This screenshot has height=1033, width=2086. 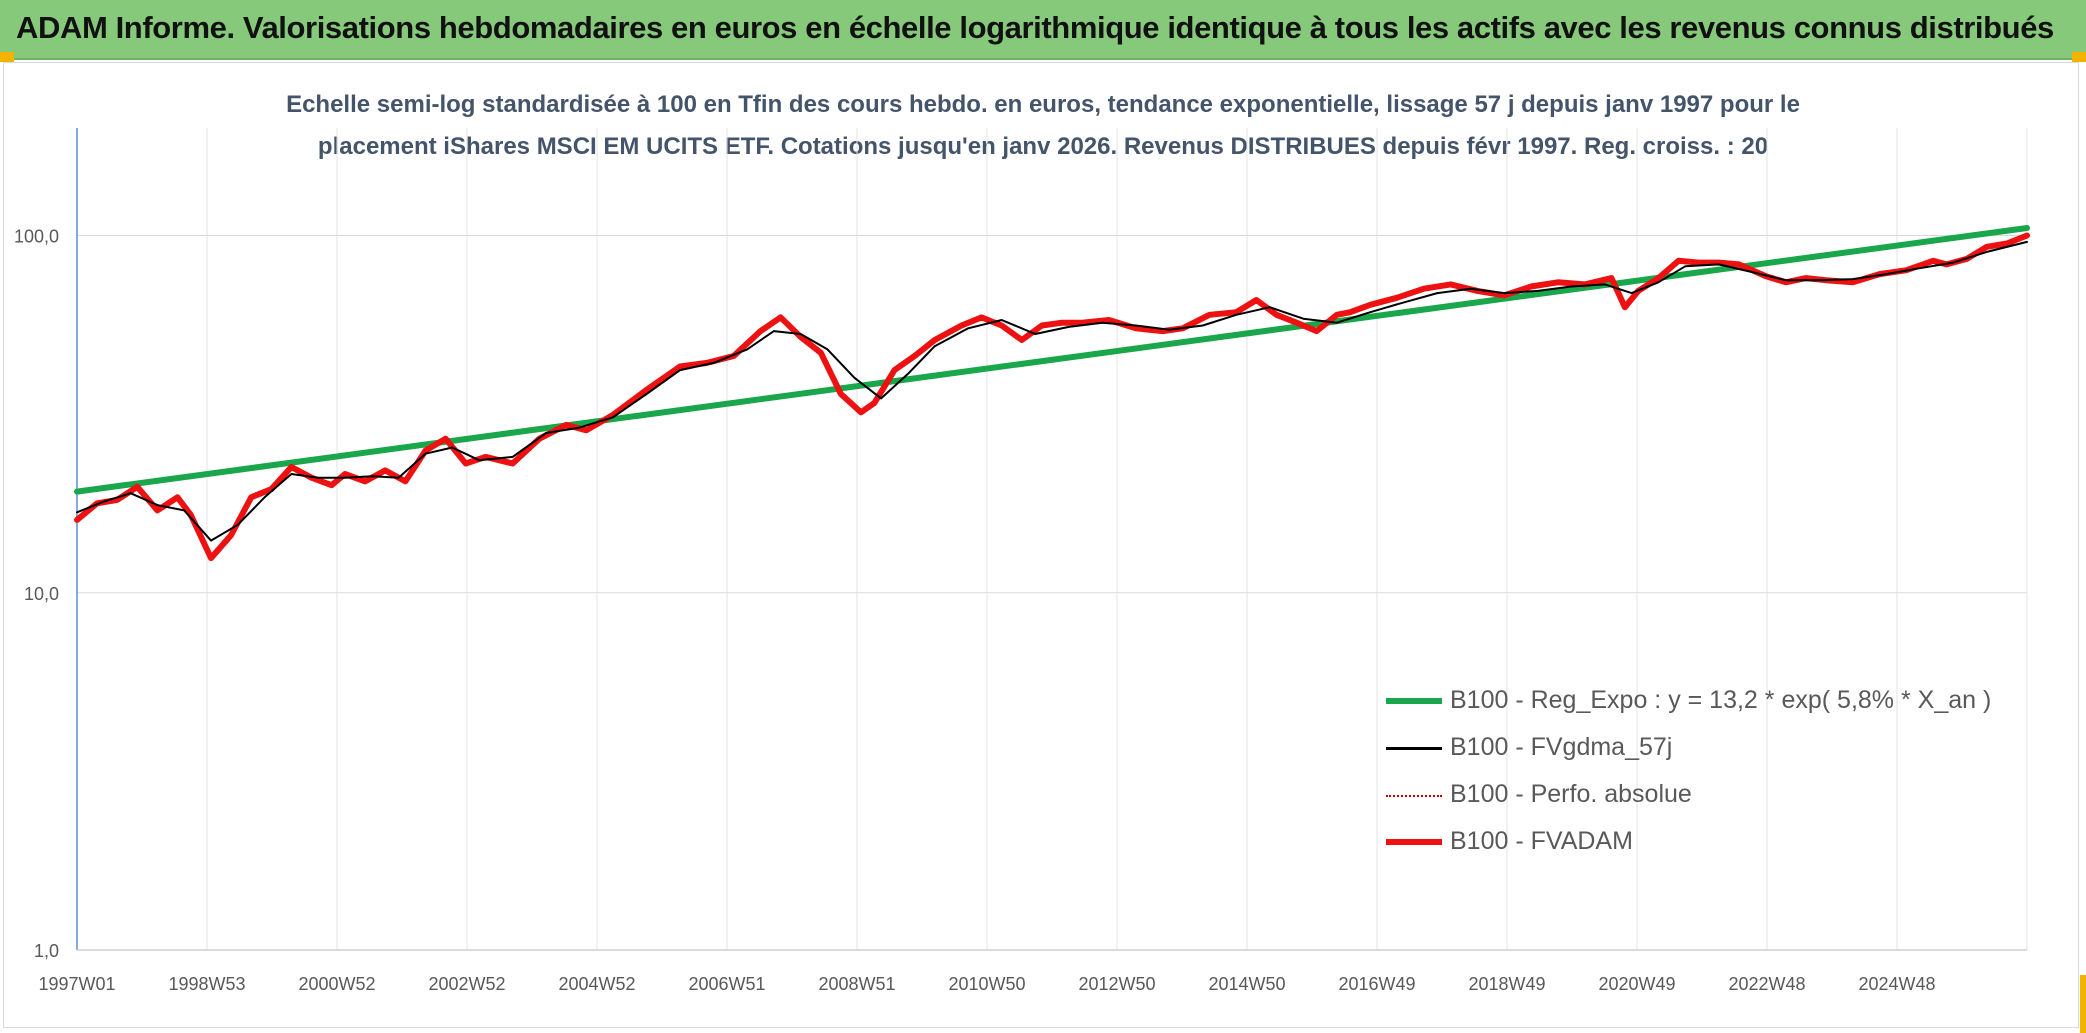 What do you see at coordinates (41, 594) in the screenshot?
I see `y-tick-label: 10,0` at bounding box center [41, 594].